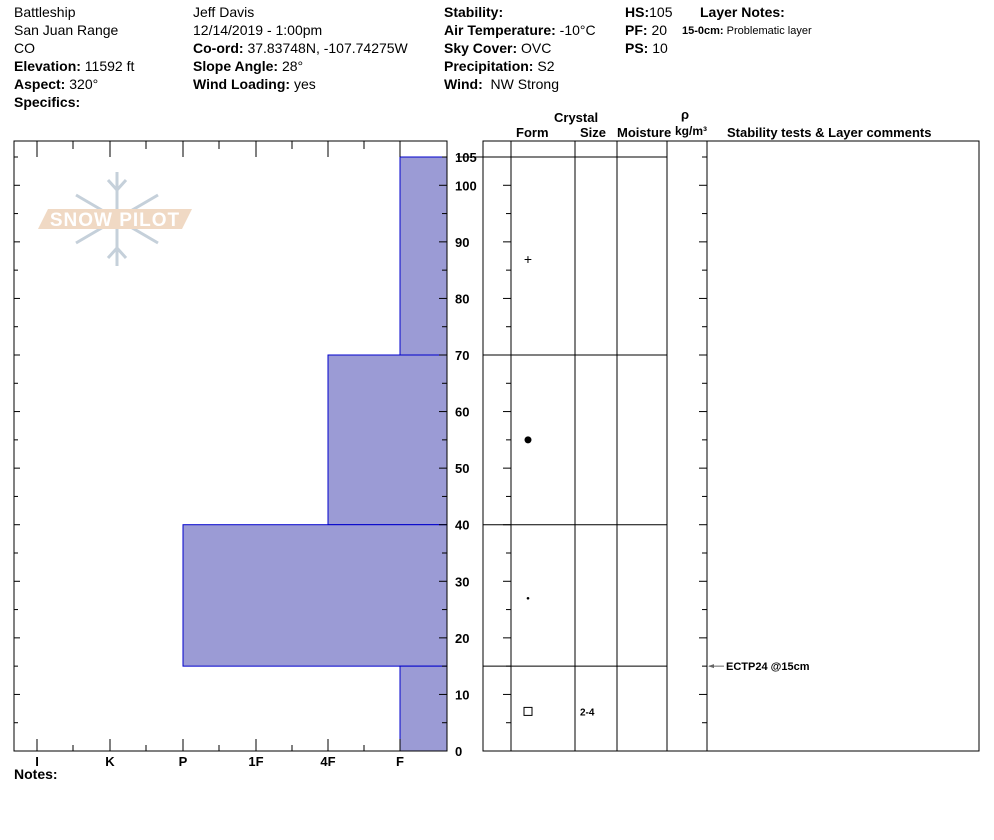 The width and height of the screenshot is (994, 840). Describe the element at coordinates (36, 774) in the screenshot. I see `notes-label: Notes:` at that location.